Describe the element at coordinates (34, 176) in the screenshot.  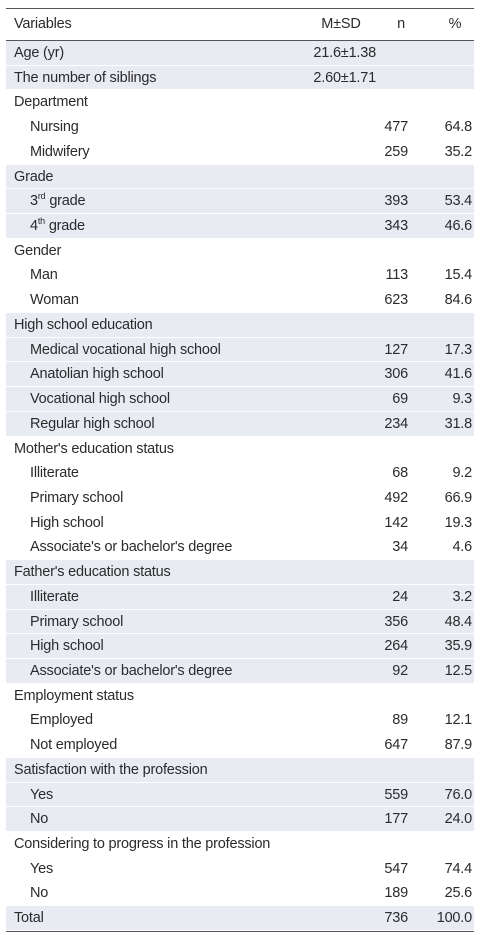
I see `group-title: Grade` at that location.